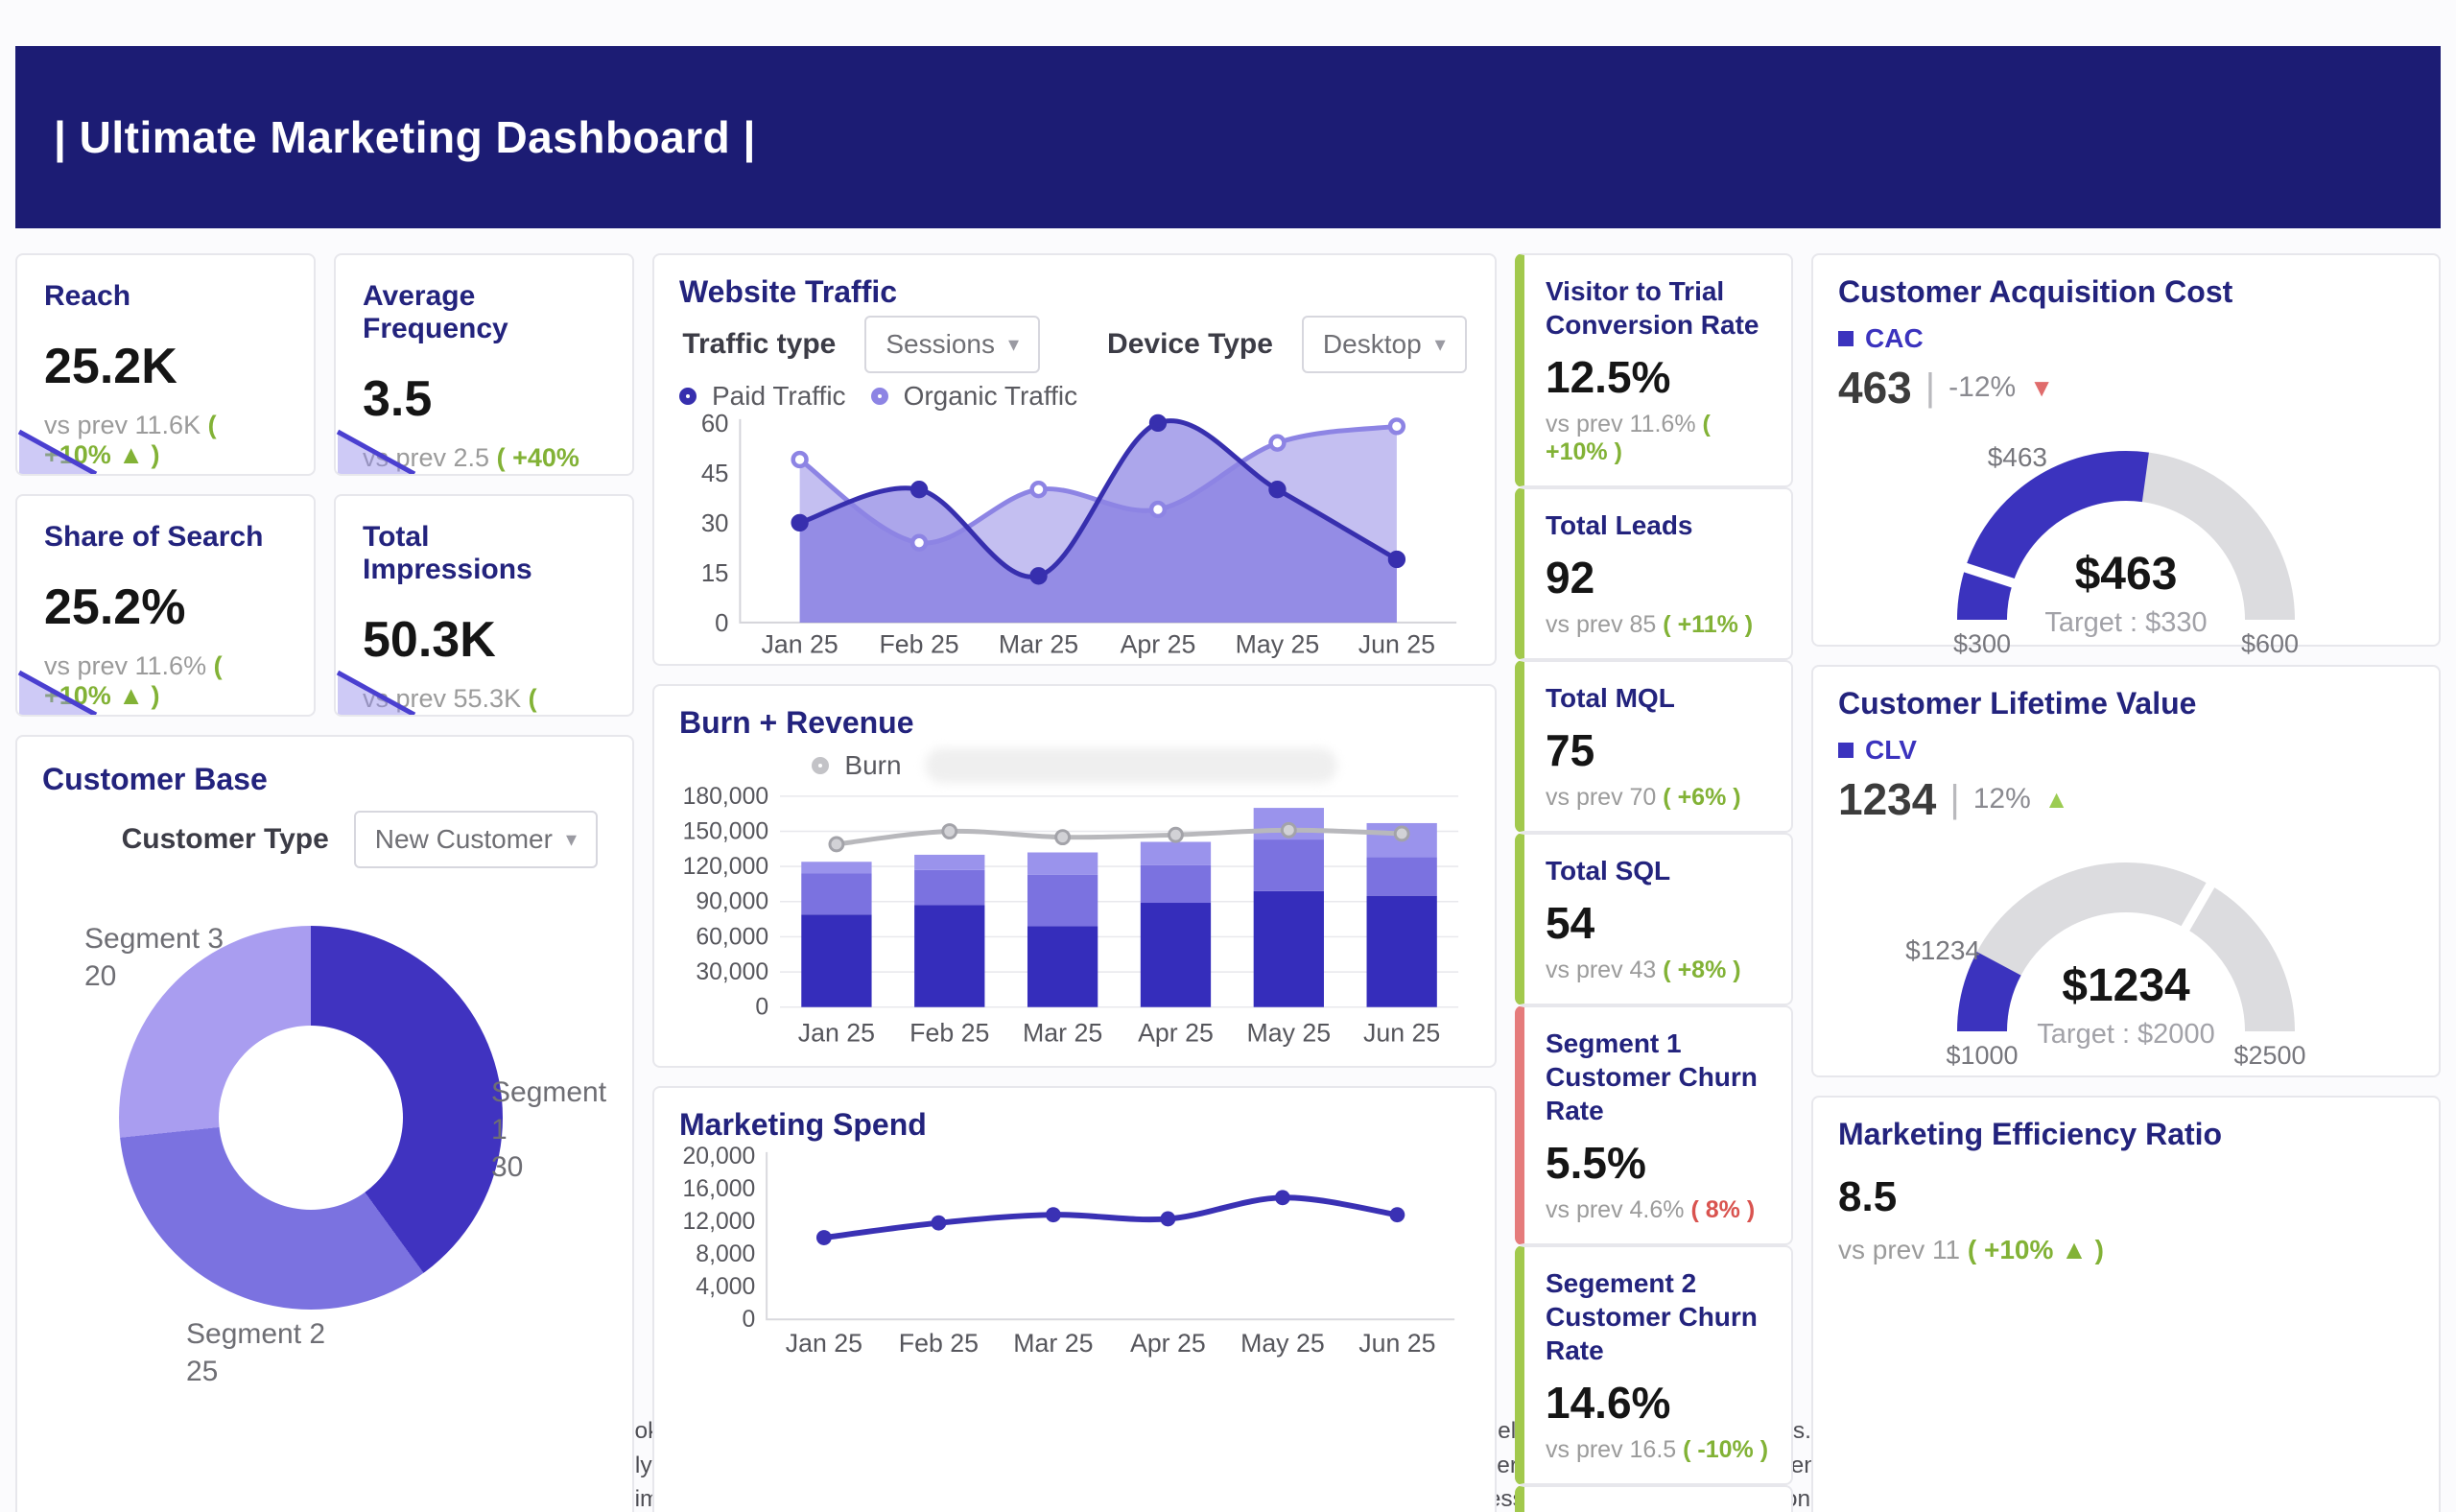  What do you see at coordinates (1608, 1403) in the screenshot?
I see `kpi-value: 14.6%` at bounding box center [1608, 1403].